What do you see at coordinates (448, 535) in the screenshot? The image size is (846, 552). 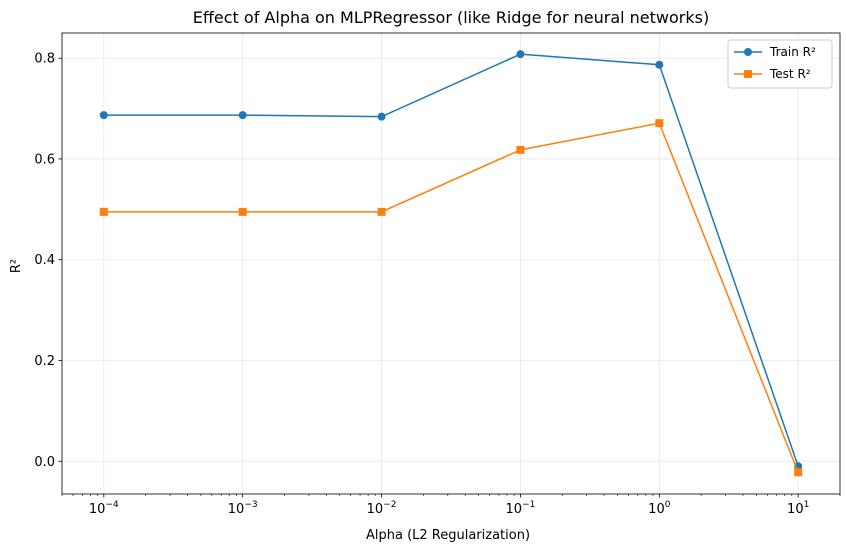 I see `x-axis-label: Alpha (L2 Regularization)` at bounding box center [448, 535].